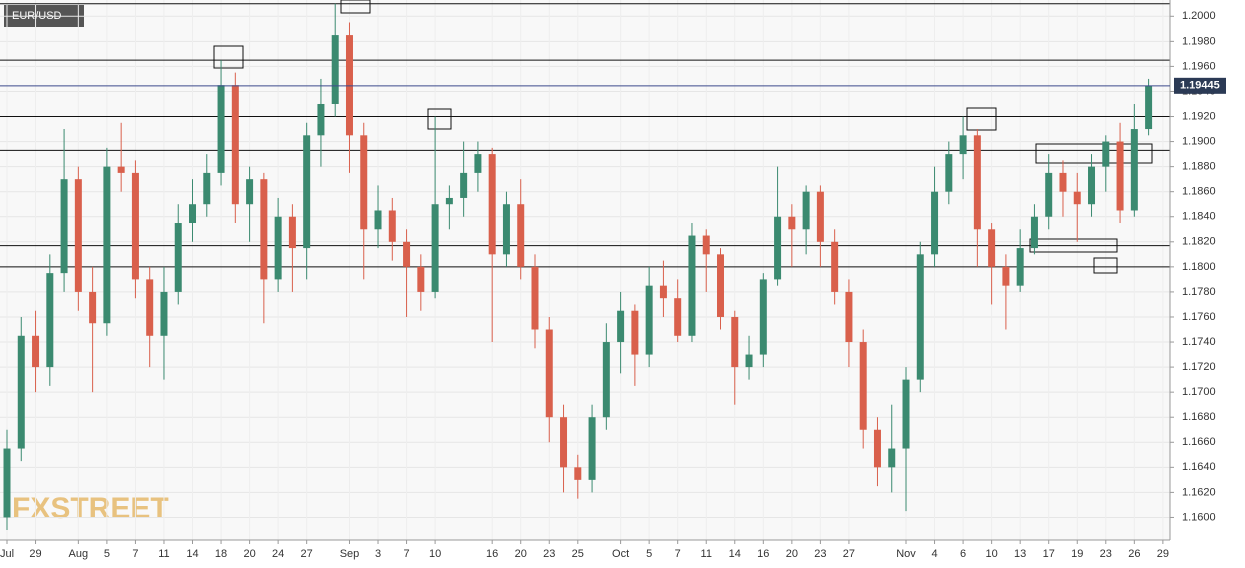 This screenshot has height=568, width=1245. I want to click on x-tick-label: Oct, so click(620, 554).